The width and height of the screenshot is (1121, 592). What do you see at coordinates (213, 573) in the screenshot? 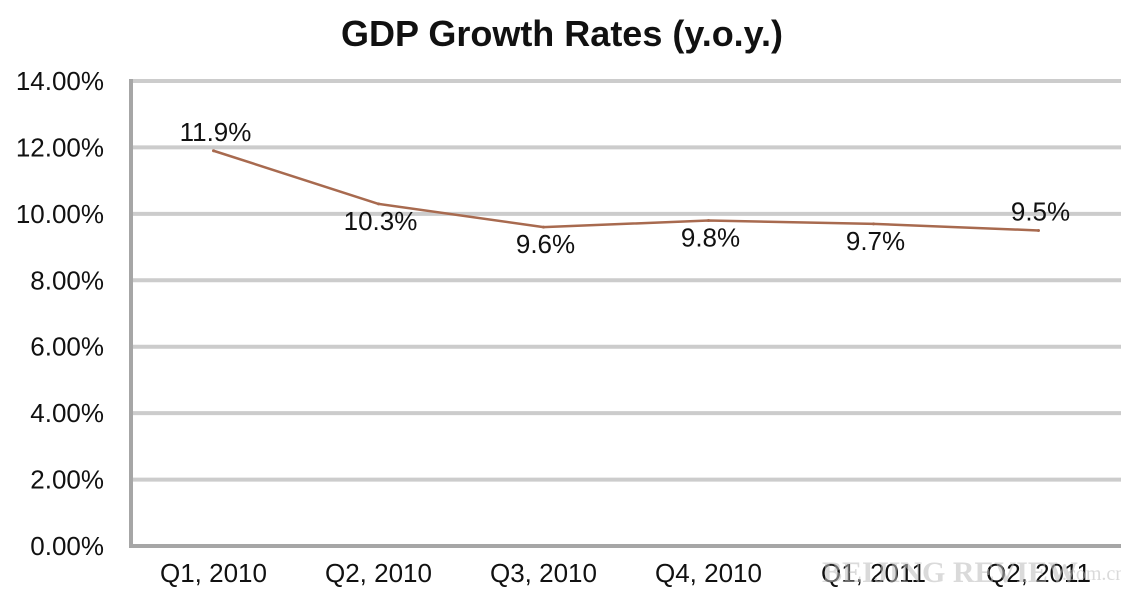
I see `x-tick-label: Q1, 2010` at bounding box center [213, 573].